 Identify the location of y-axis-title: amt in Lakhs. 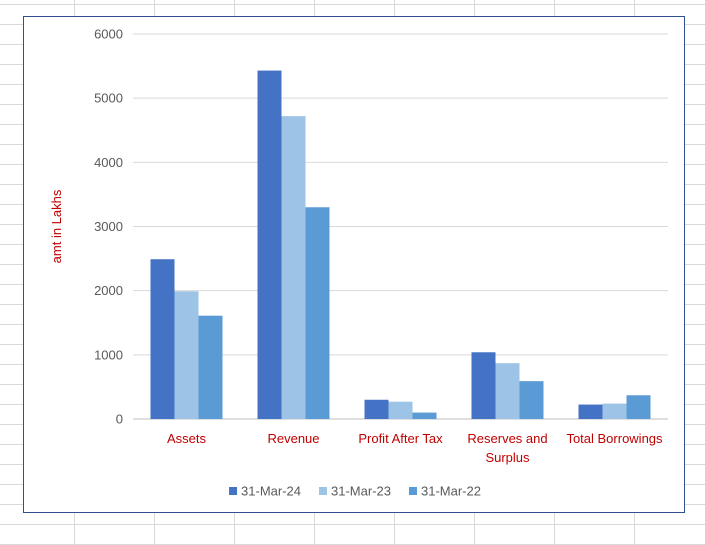
(56, 226).